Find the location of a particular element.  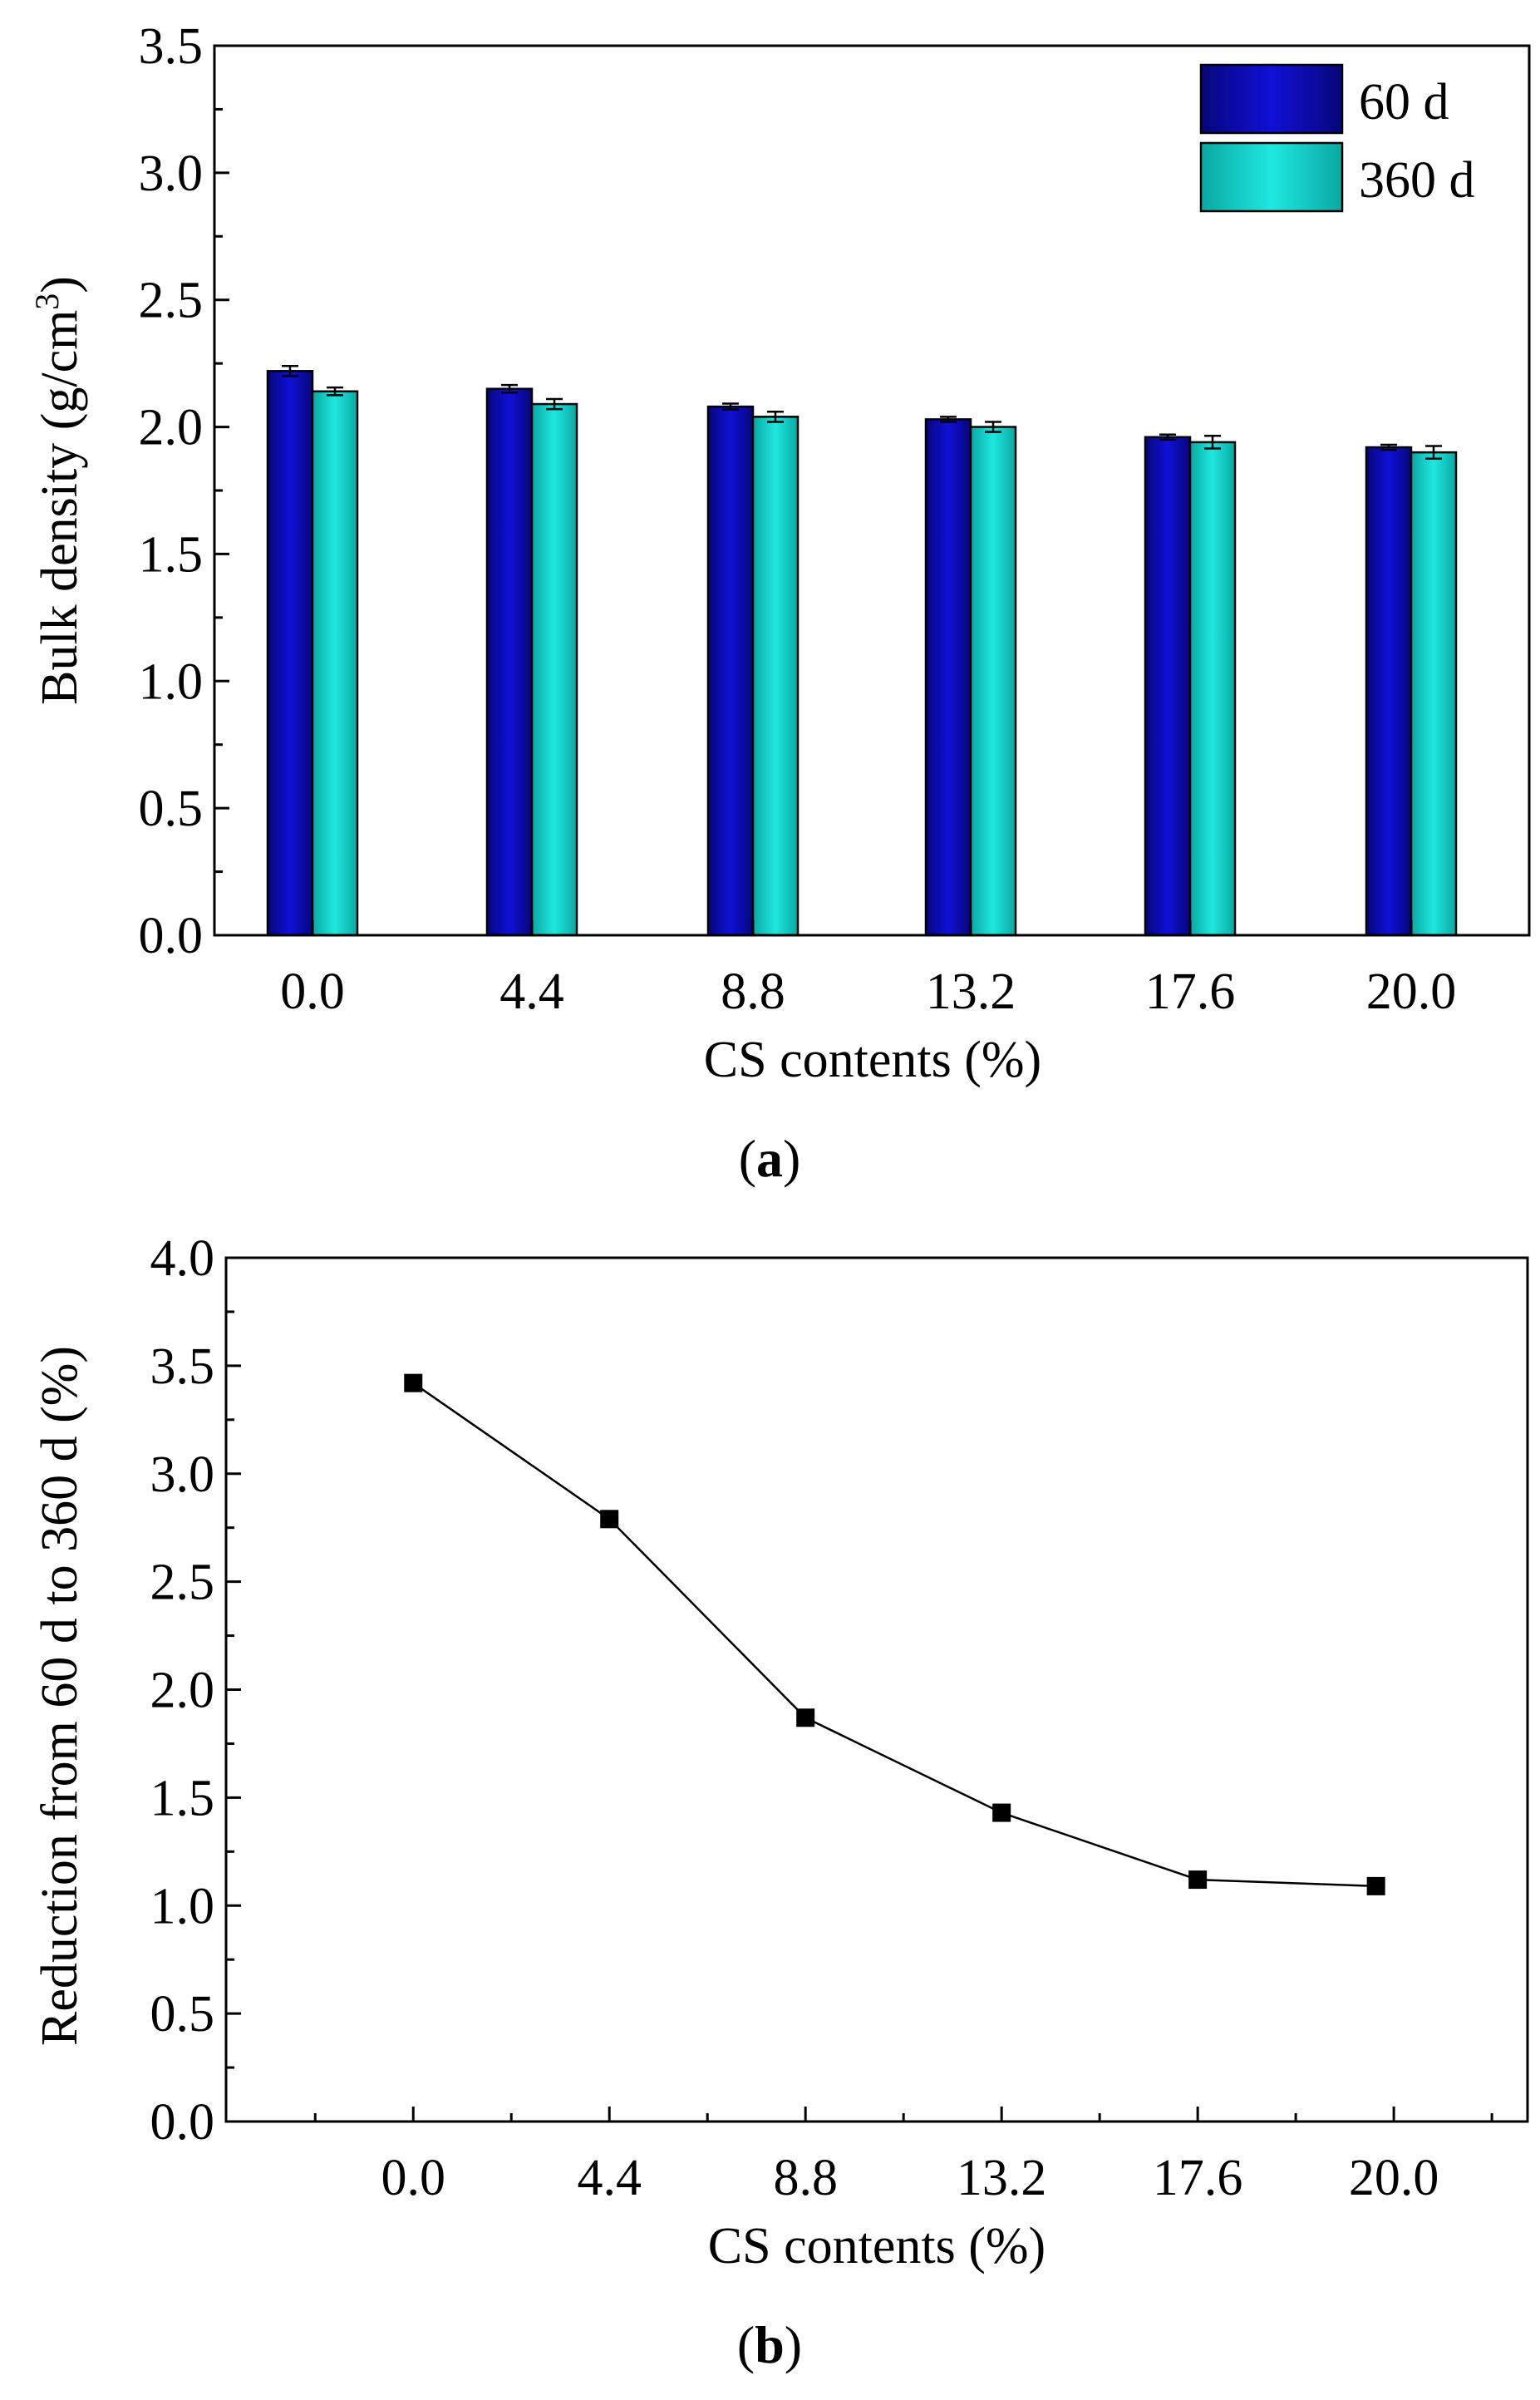

data-markers is located at coordinates (894, 1634).